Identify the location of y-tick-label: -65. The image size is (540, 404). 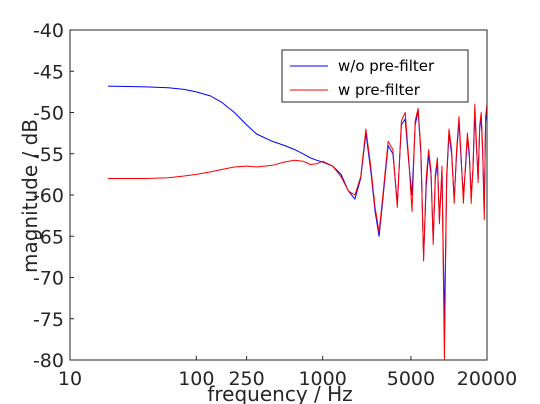
(48, 237).